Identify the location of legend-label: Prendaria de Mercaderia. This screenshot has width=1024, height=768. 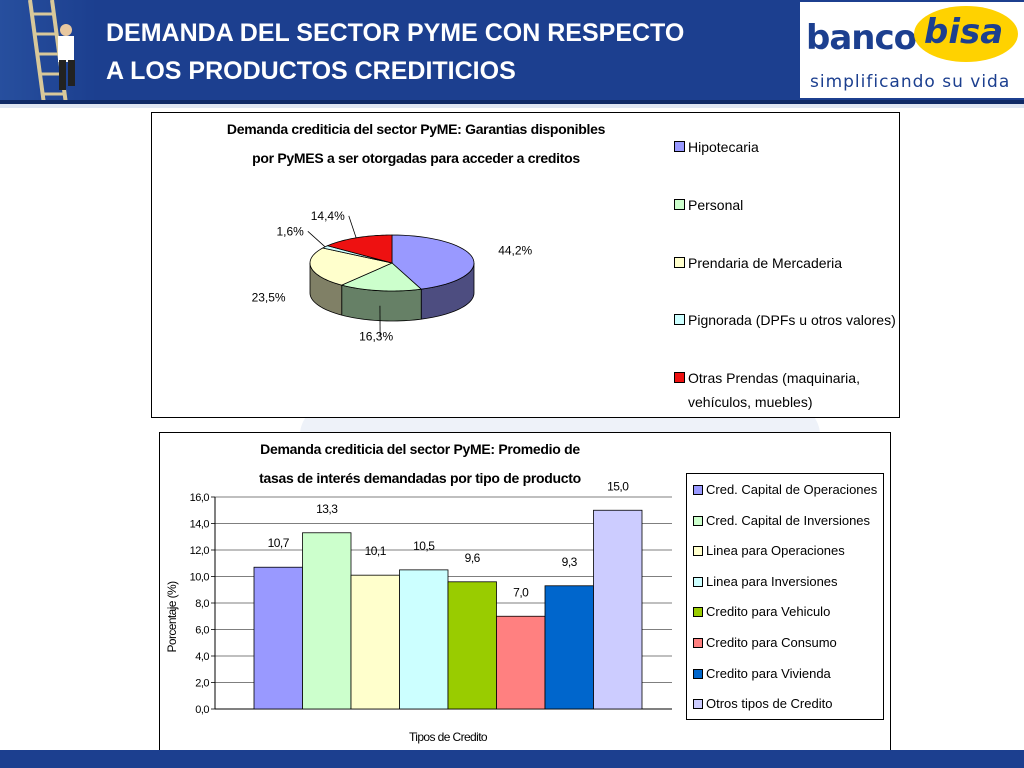
(765, 263).